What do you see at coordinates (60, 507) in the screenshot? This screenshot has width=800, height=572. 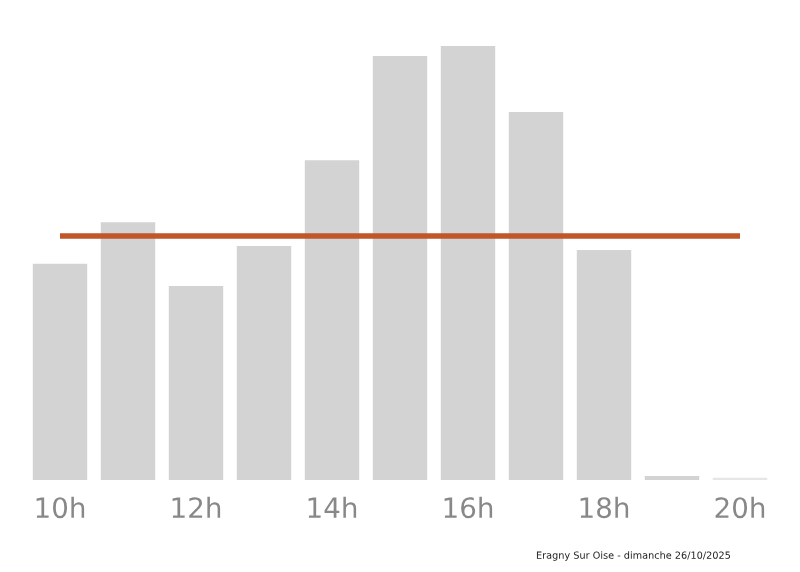 I see `x-tick-label: 10h` at bounding box center [60, 507].